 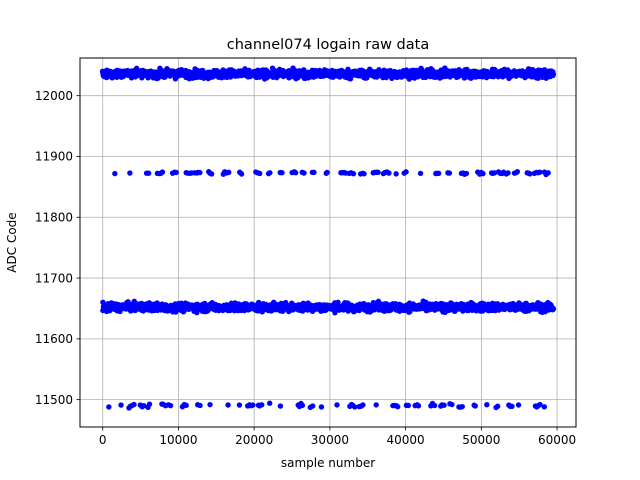 I want to click on x-tick-label: 10000, so click(x=178, y=440).